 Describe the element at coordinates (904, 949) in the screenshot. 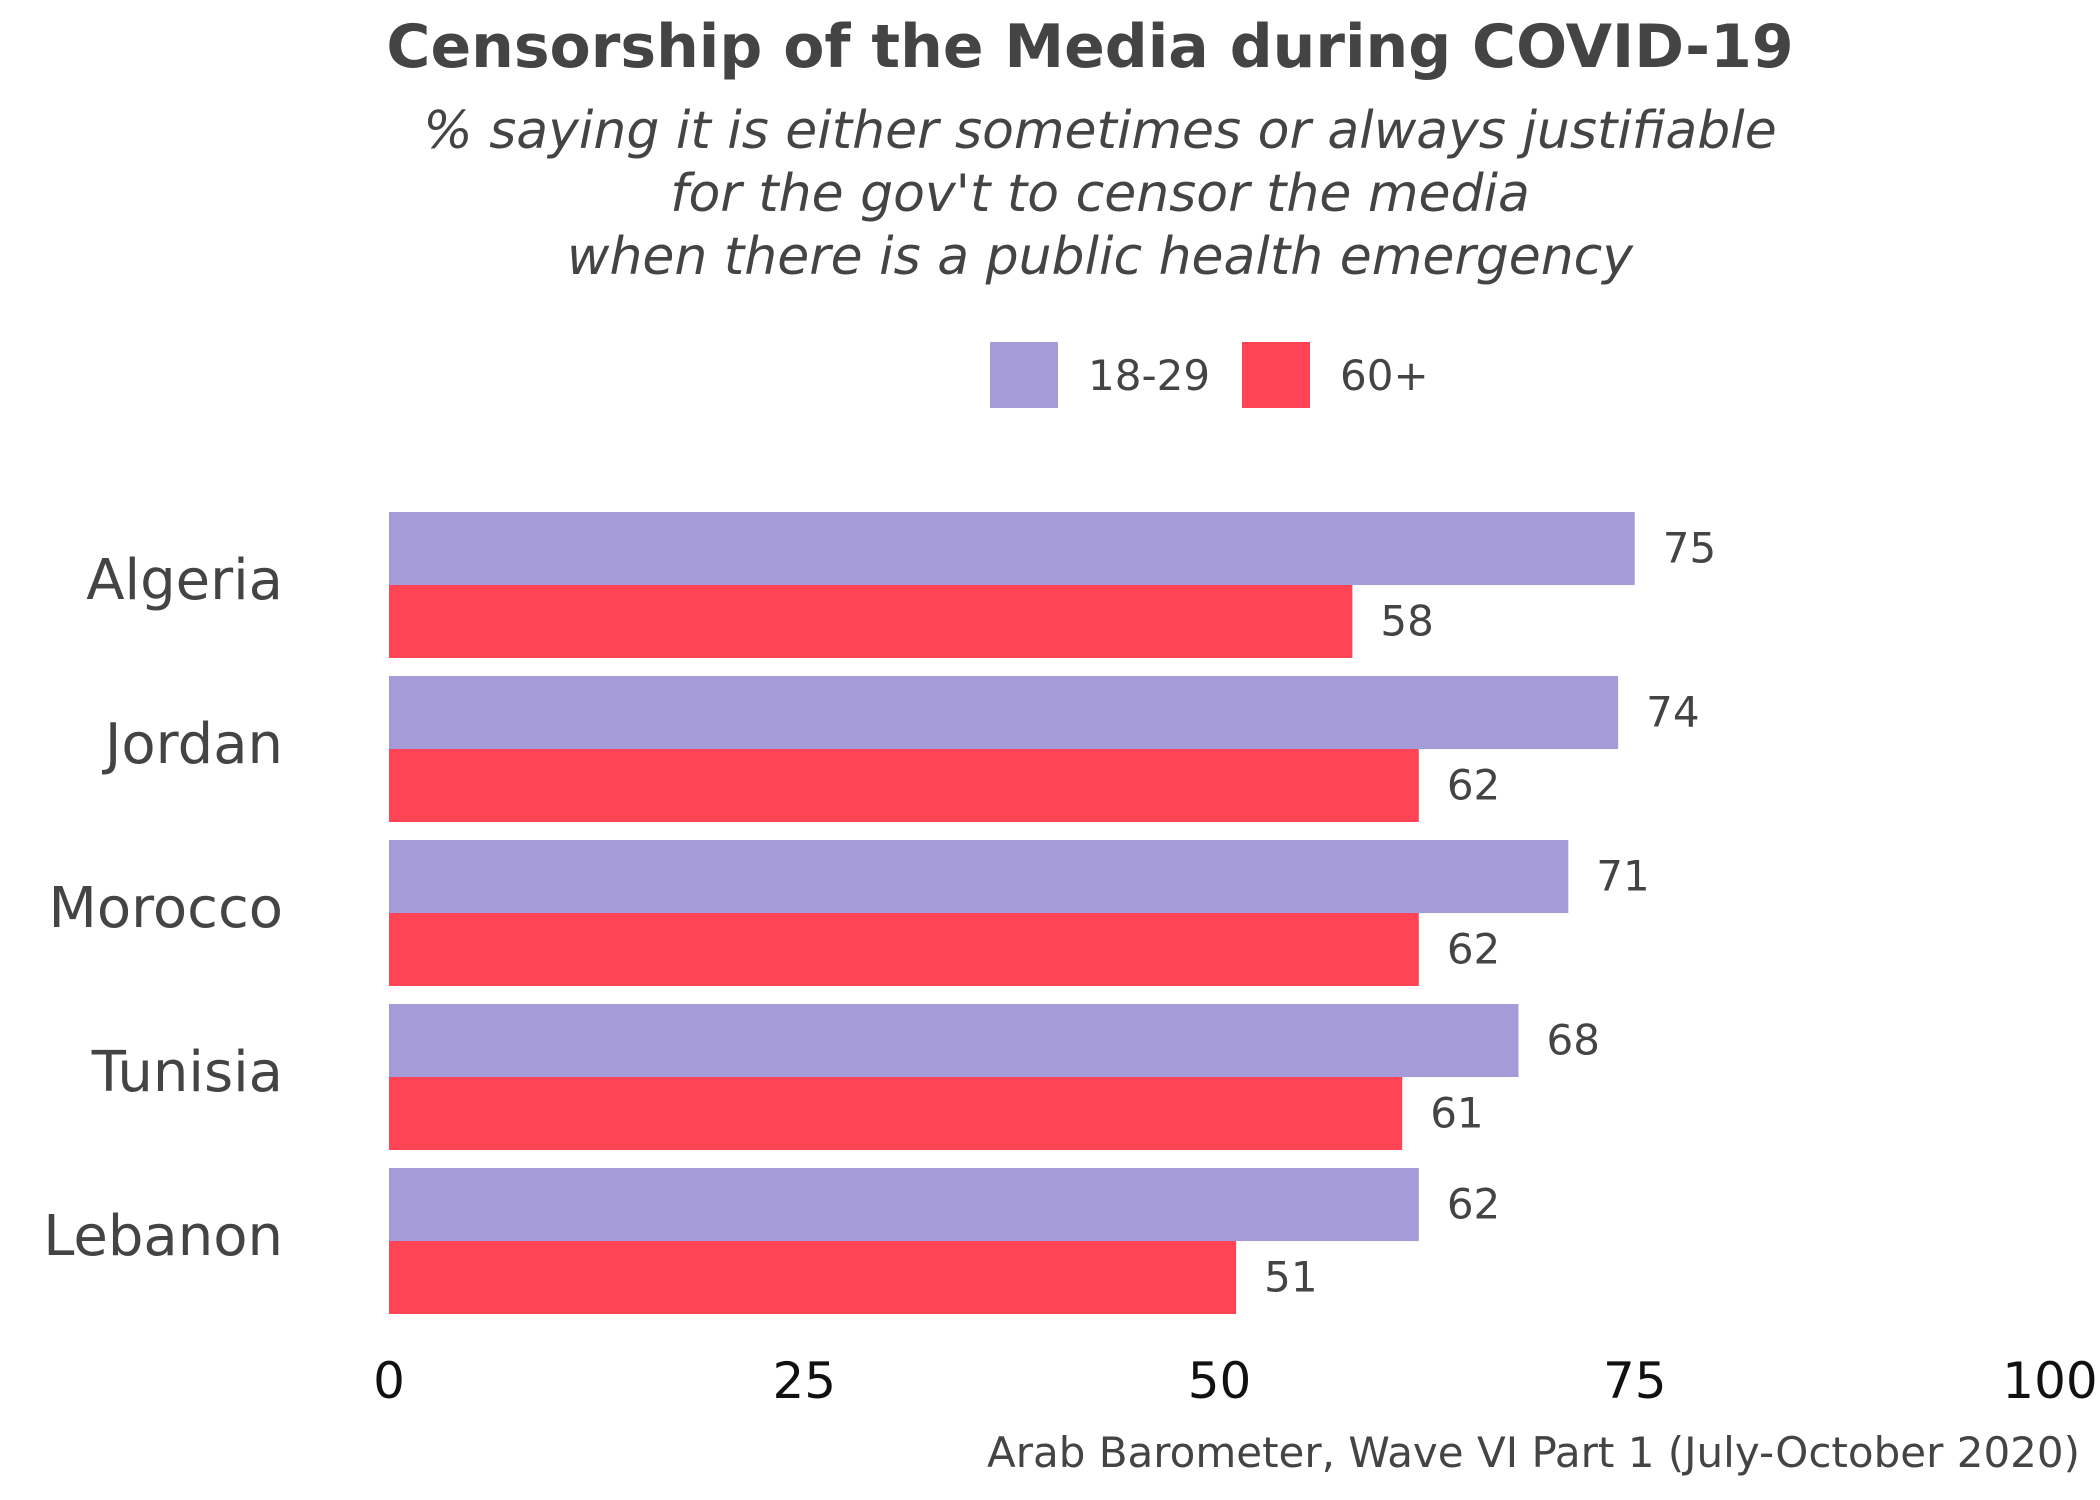

I see `bar-morocco-60-plus` at that location.